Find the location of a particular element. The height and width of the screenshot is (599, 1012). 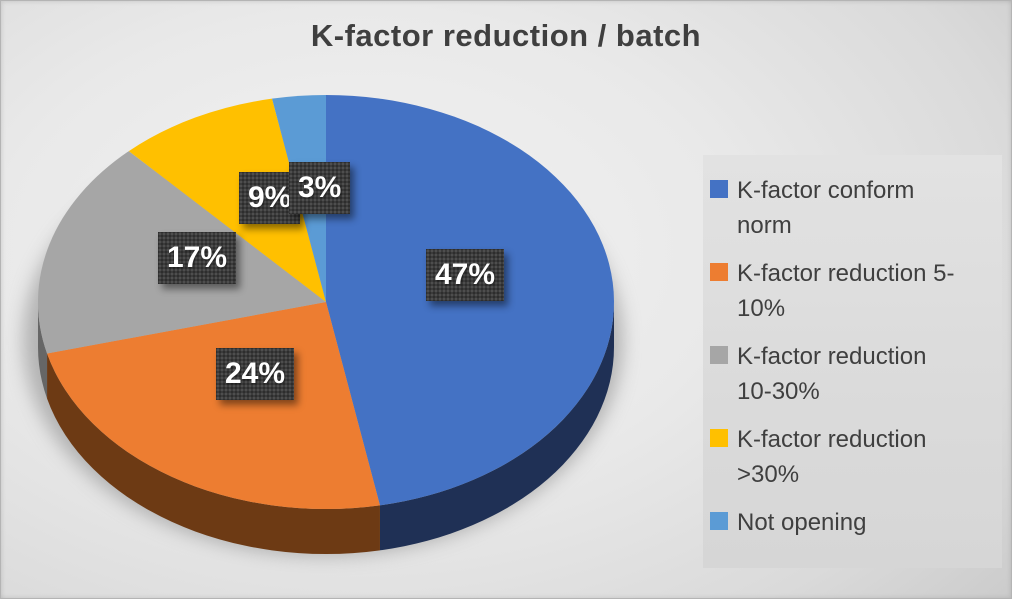

legend-item: Not opening is located at coordinates (856, 522).